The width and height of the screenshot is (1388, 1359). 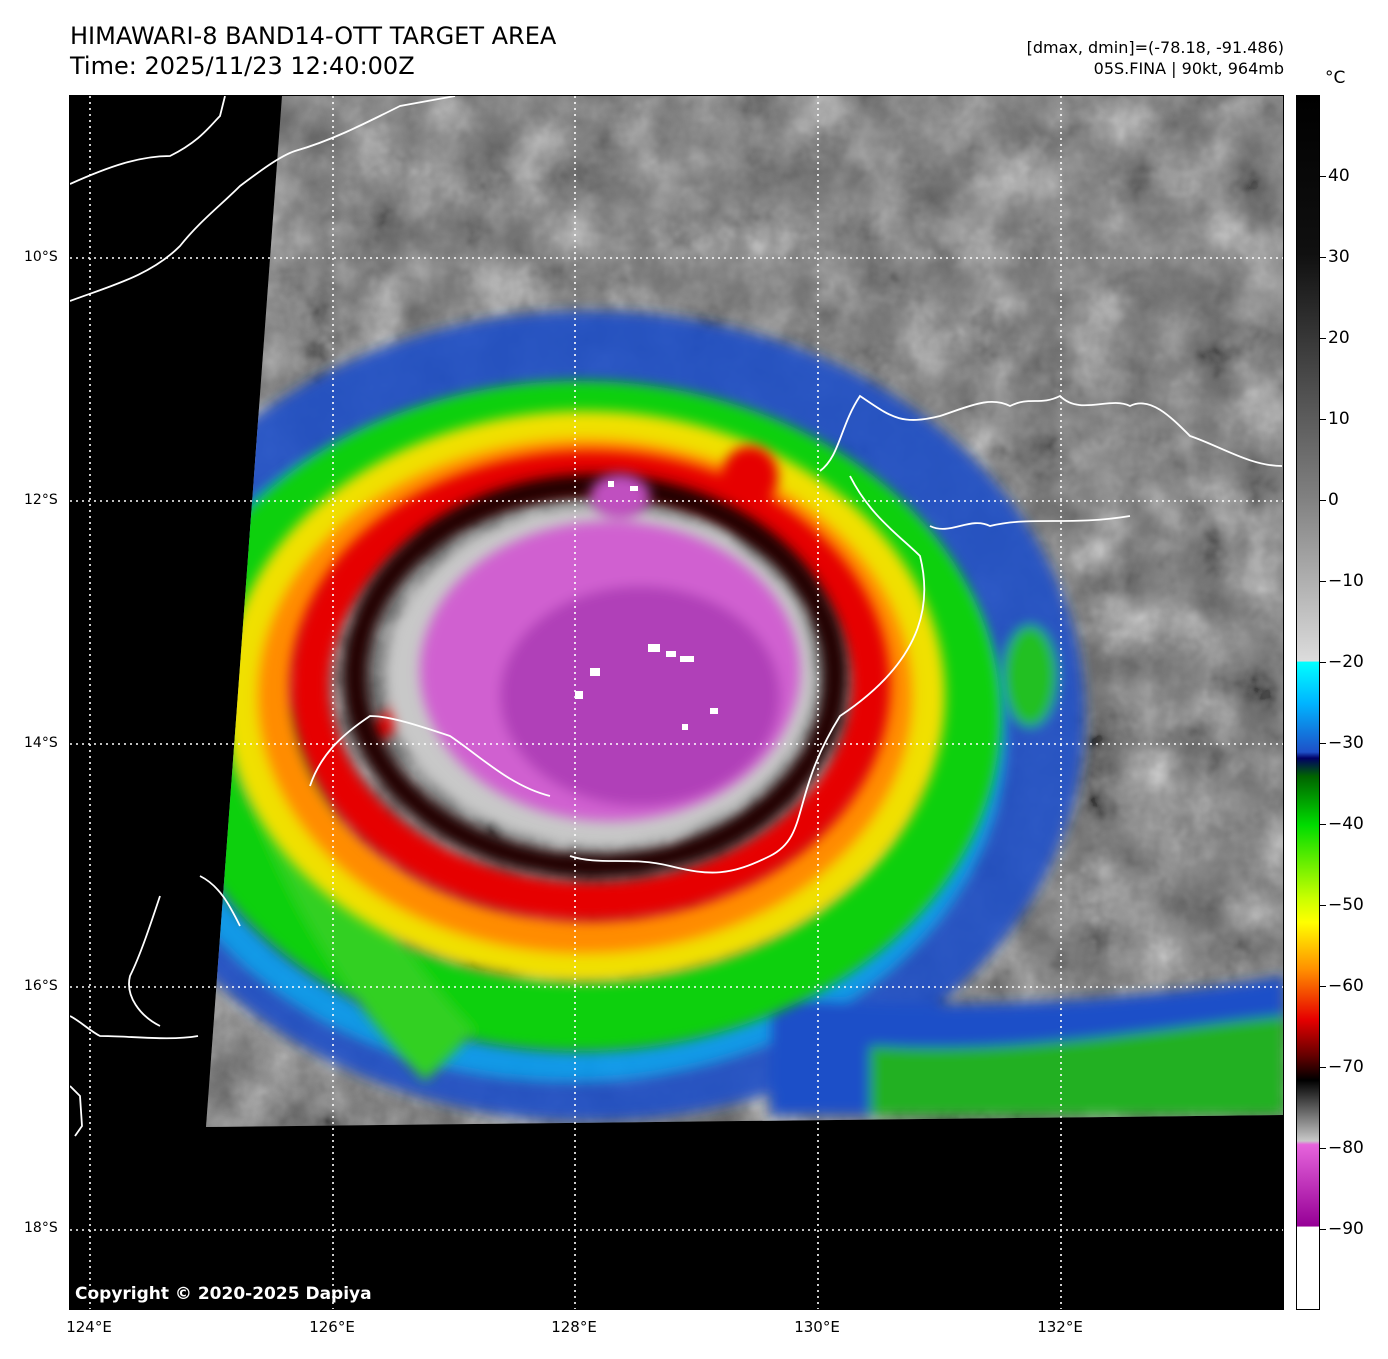 I want to click on lat-label-18s: 18°S, so click(x=41, y=1228).